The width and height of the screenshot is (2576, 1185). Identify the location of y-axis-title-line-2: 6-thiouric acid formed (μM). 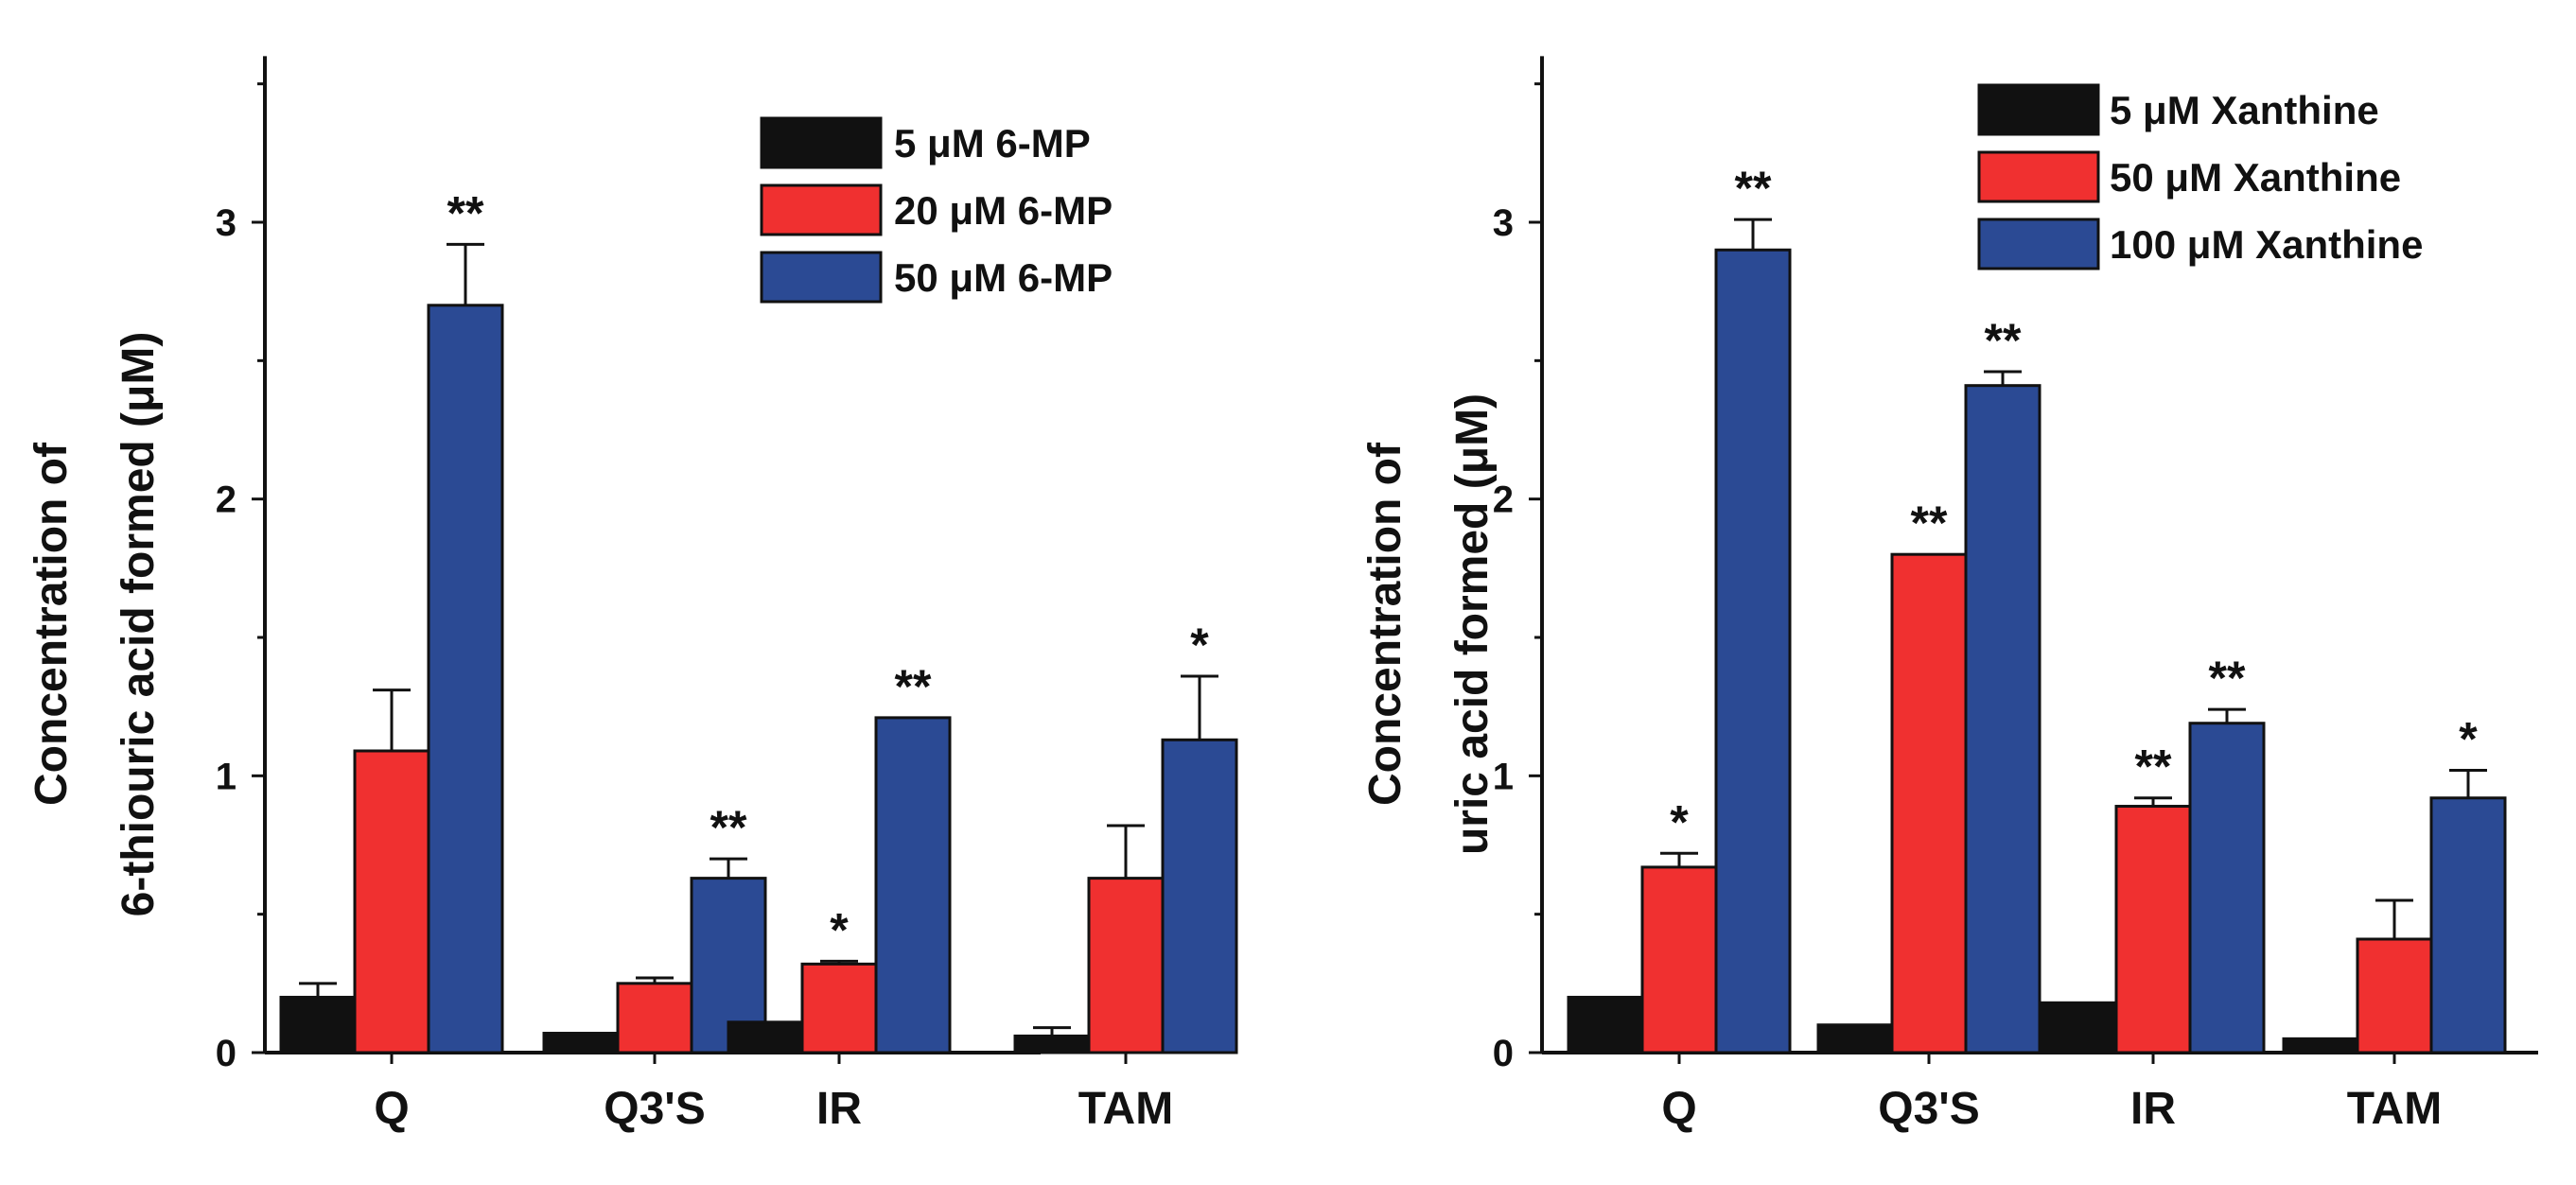
(139, 624).